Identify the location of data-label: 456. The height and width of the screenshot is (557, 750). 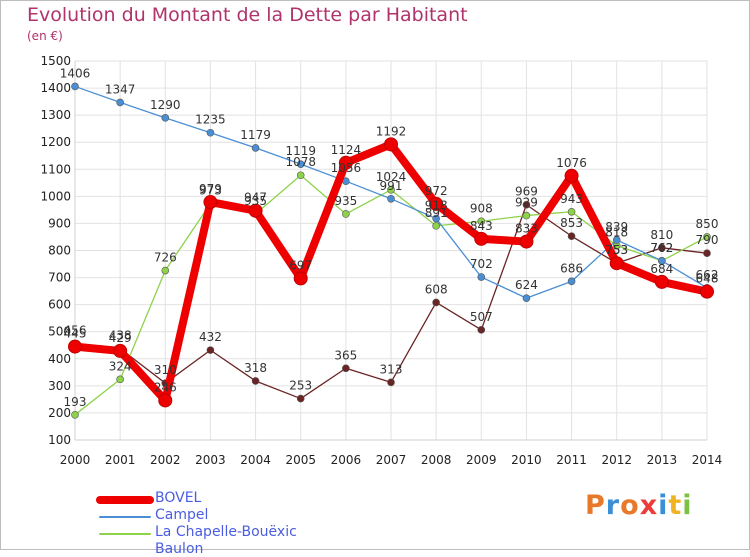
(75, 331).